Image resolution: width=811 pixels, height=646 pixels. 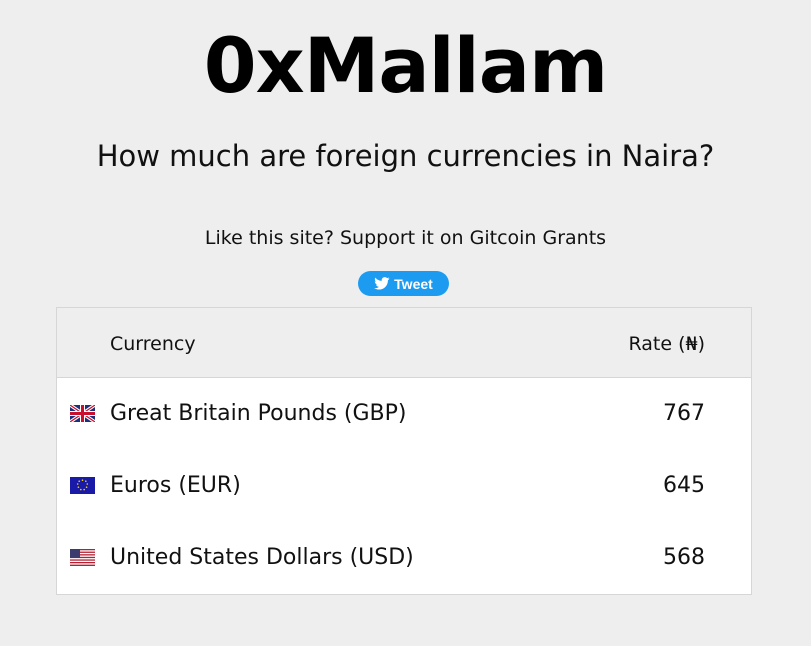 I want to click on table-header: Currency Rate (₦), so click(x=404, y=343).